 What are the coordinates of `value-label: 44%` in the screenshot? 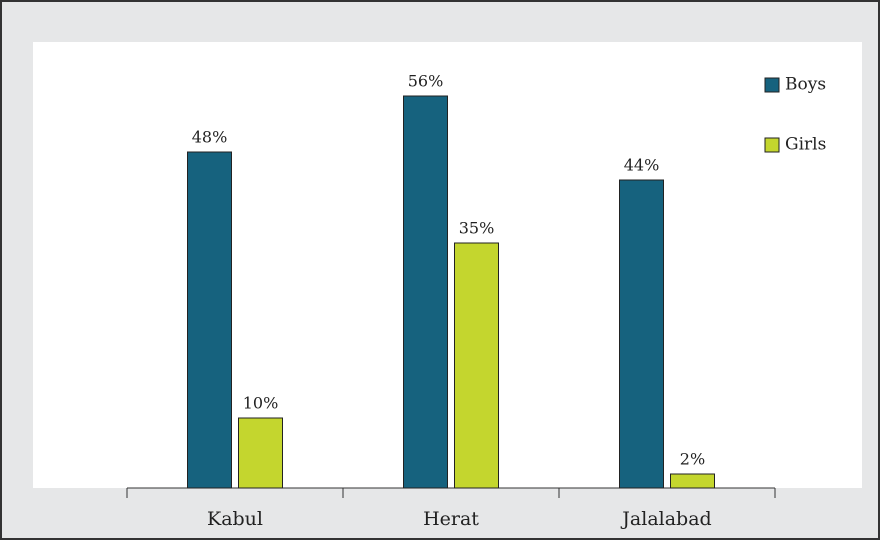 It's located at (642, 165).